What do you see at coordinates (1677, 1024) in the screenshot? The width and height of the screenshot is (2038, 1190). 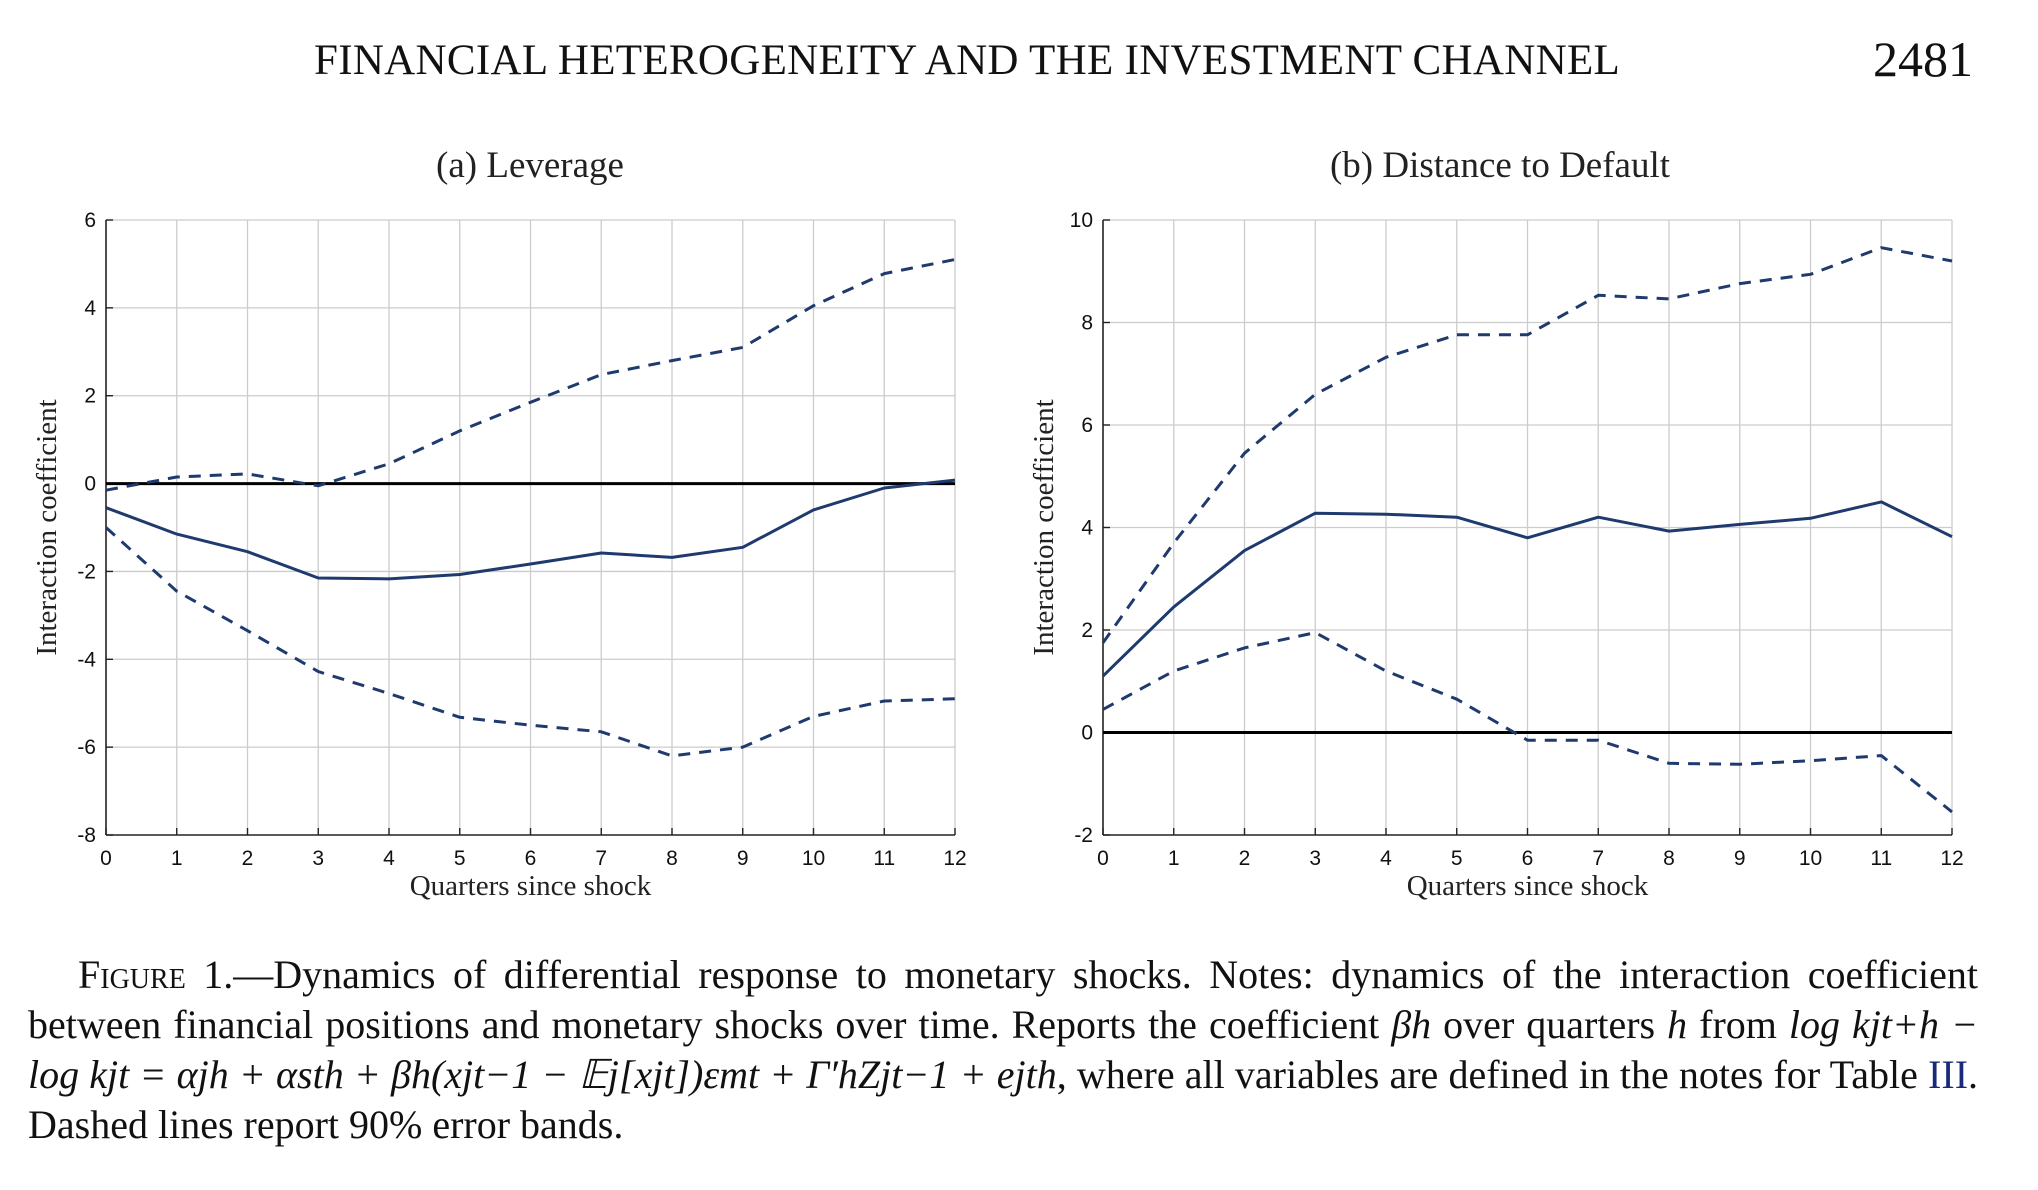 I see `caption-math-h: h` at bounding box center [1677, 1024].